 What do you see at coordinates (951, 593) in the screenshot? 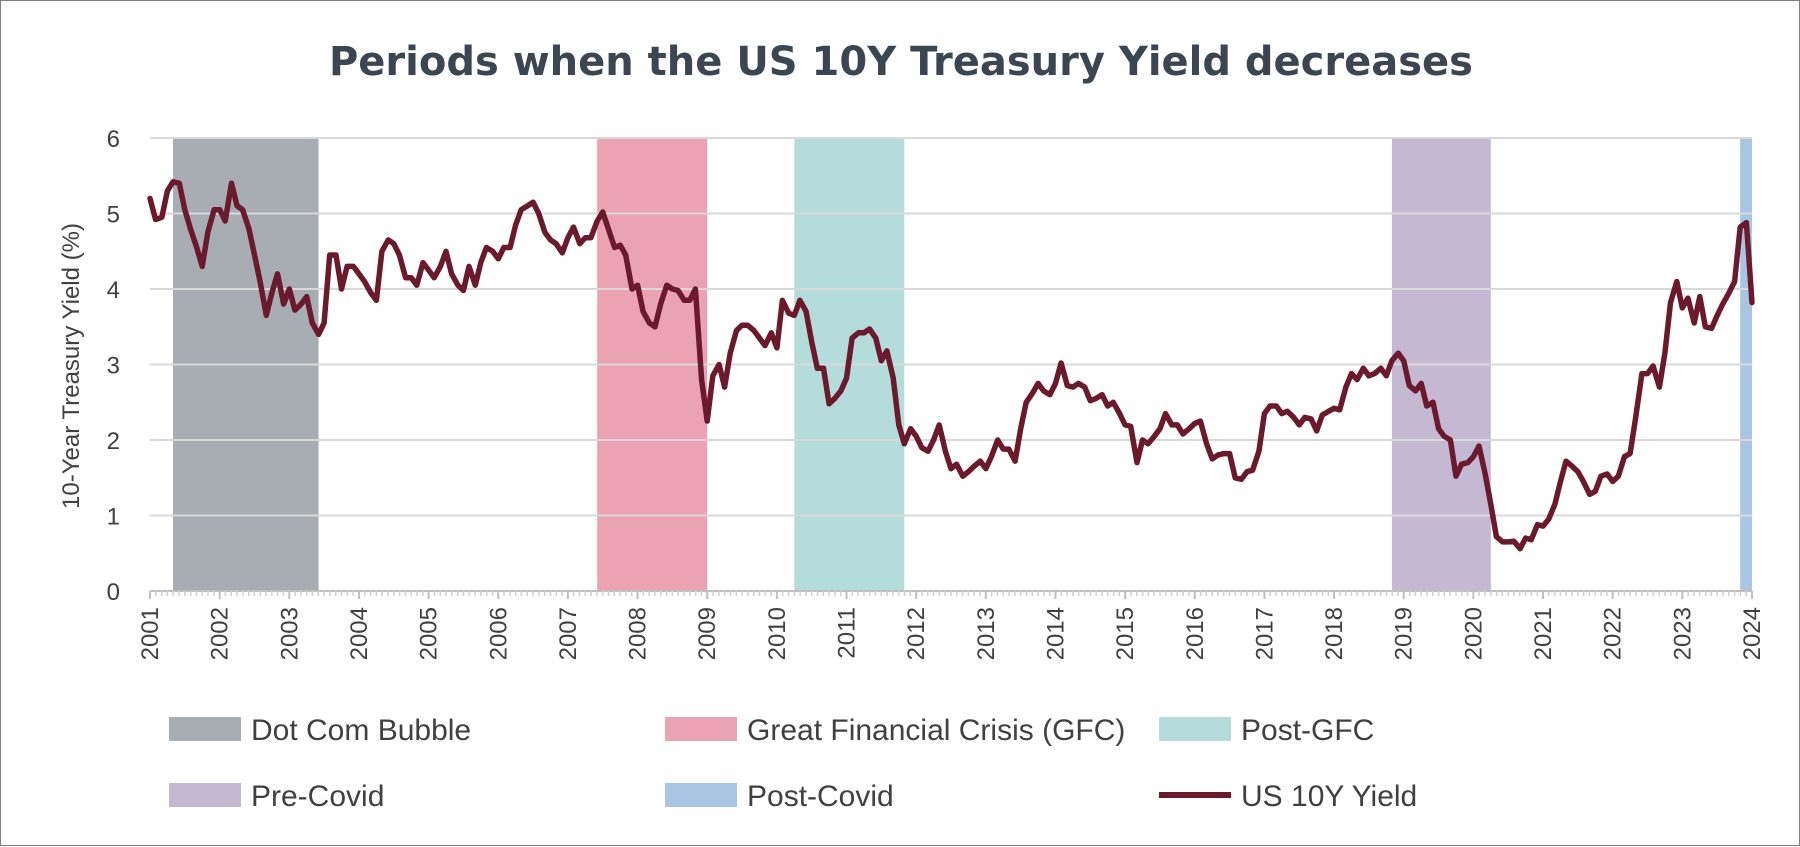
I see `x-minor-ticks` at bounding box center [951, 593].